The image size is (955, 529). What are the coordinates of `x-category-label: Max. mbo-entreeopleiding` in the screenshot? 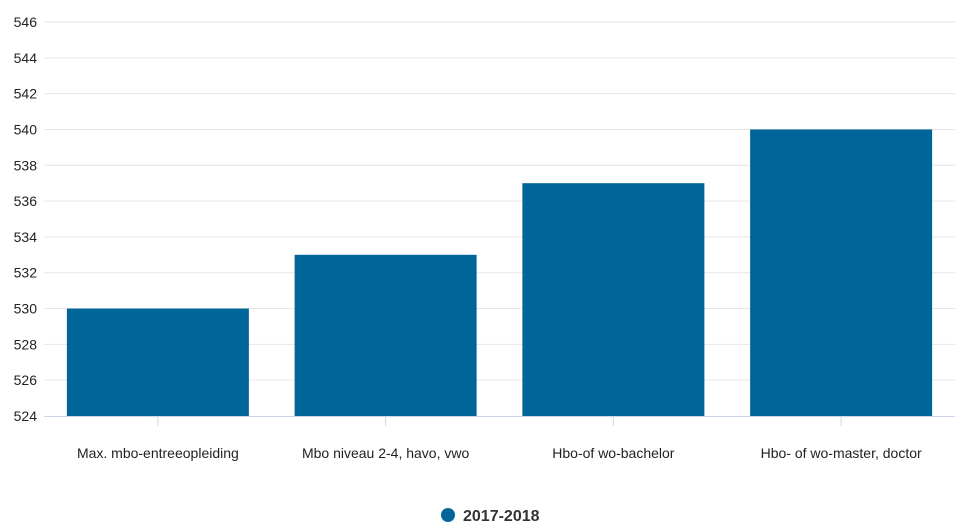 It's located at (158, 453).